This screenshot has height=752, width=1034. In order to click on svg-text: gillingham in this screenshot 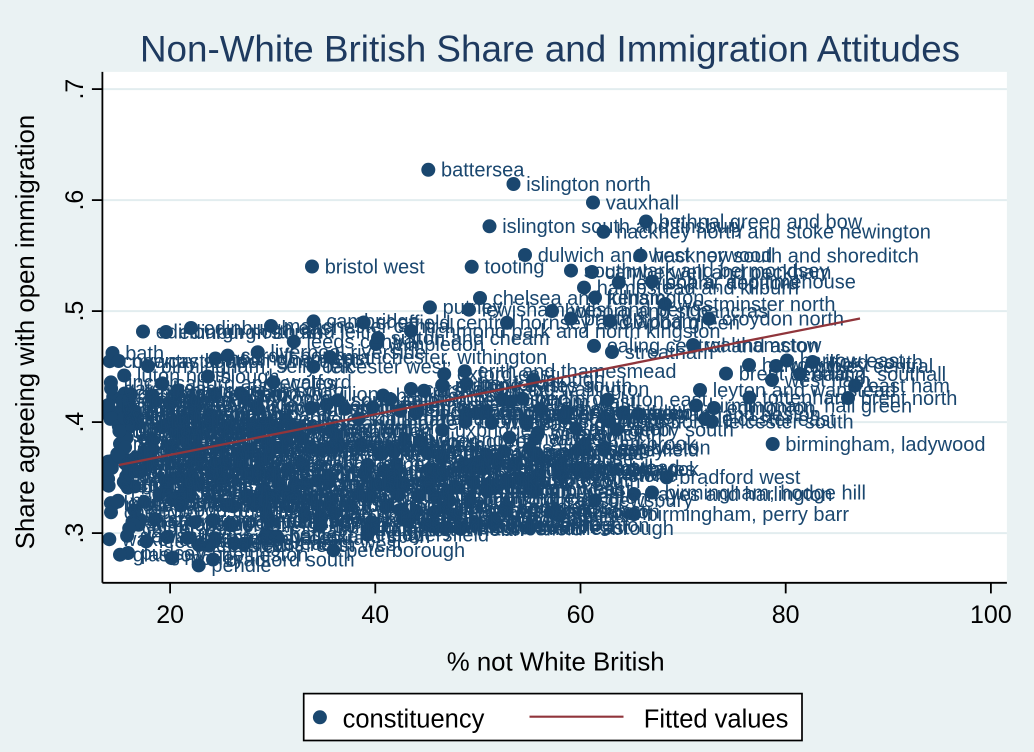, I will do `click(476, 497)`.